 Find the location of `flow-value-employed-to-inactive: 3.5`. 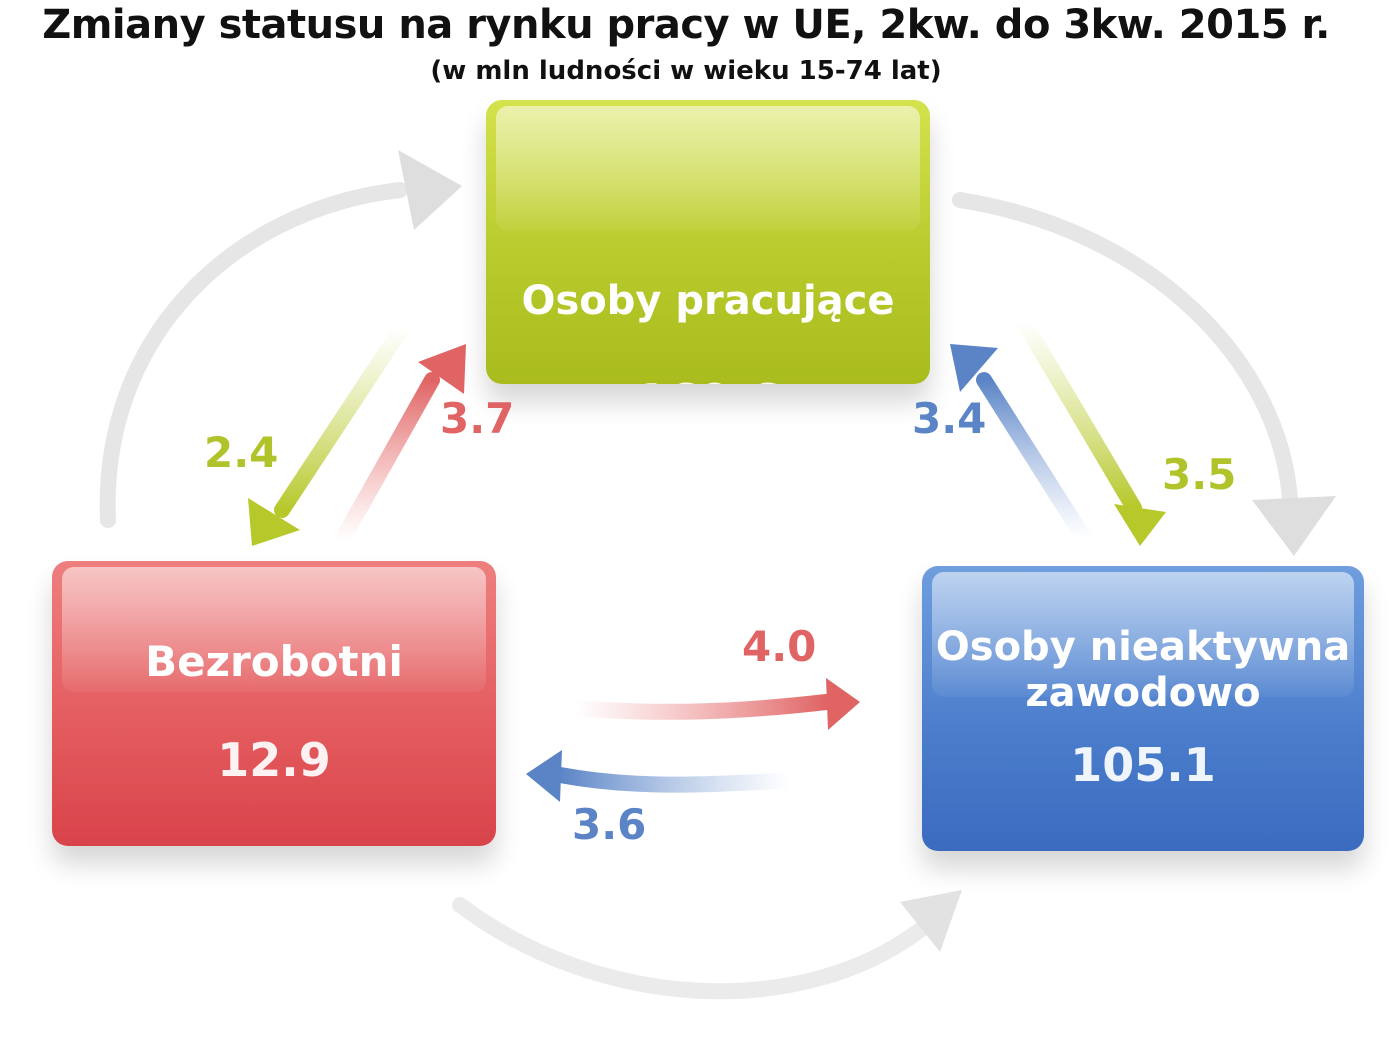

flow-value-employed-to-inactive: 3.5 is located at coordinates (1199, 474).